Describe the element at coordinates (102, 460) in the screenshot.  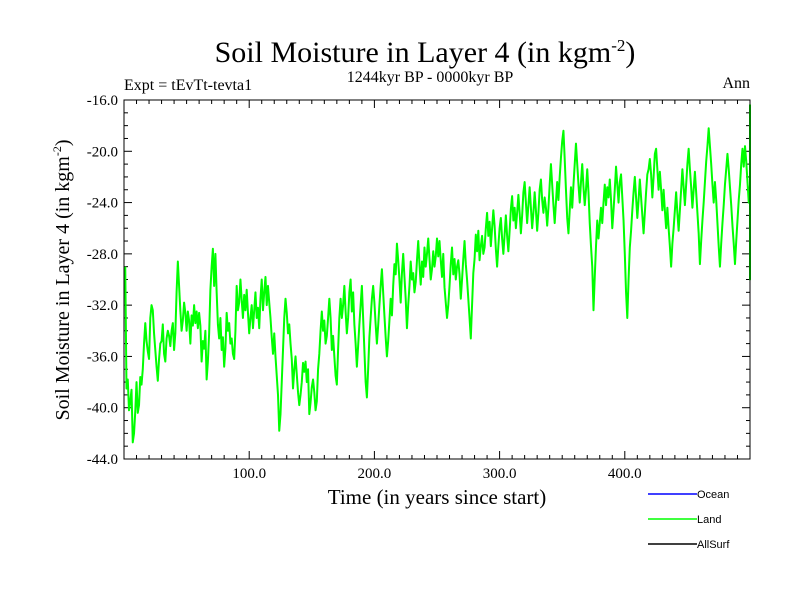
I see `y-tick-label: -44.0` at that location.